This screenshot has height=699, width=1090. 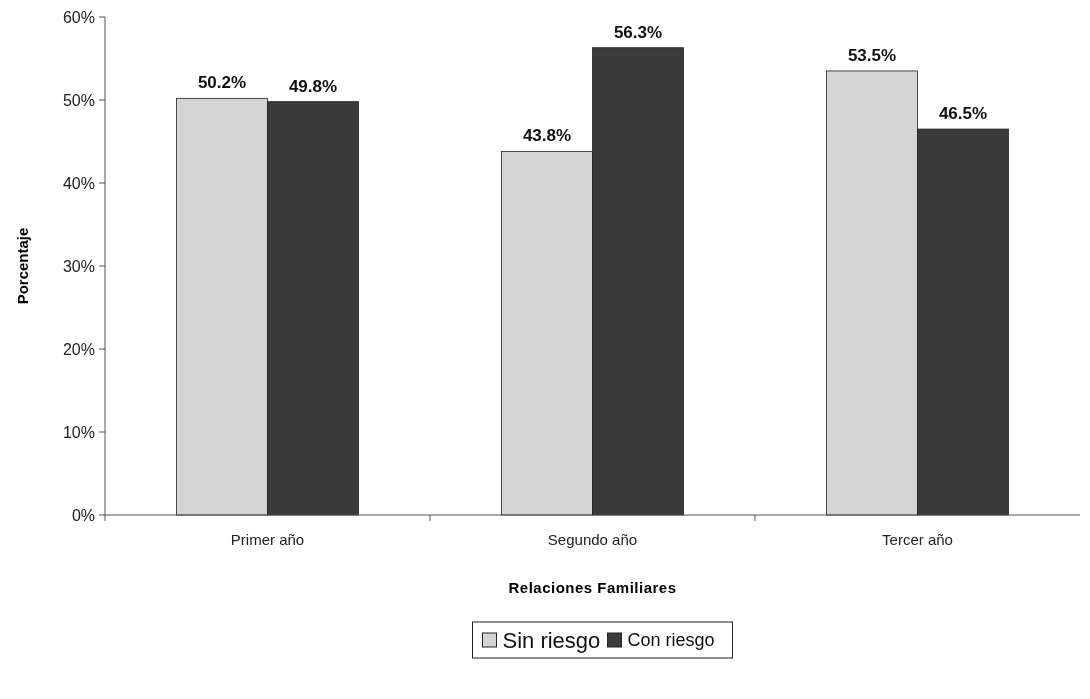 What do you see at coordinates (78, 349) in the screenshot?
I see `y-tick-label: 20%` at bounding box center [78, 349].